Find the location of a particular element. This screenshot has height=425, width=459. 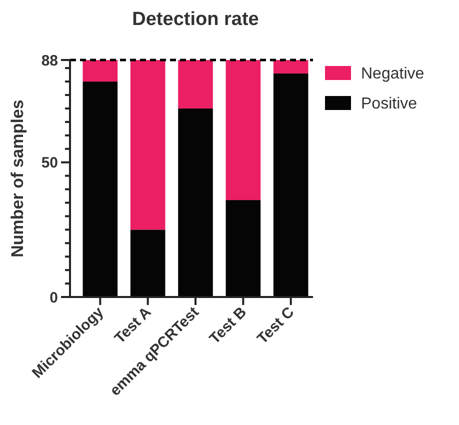

y-tick-label: 50 is located at coordinates (49, 163).